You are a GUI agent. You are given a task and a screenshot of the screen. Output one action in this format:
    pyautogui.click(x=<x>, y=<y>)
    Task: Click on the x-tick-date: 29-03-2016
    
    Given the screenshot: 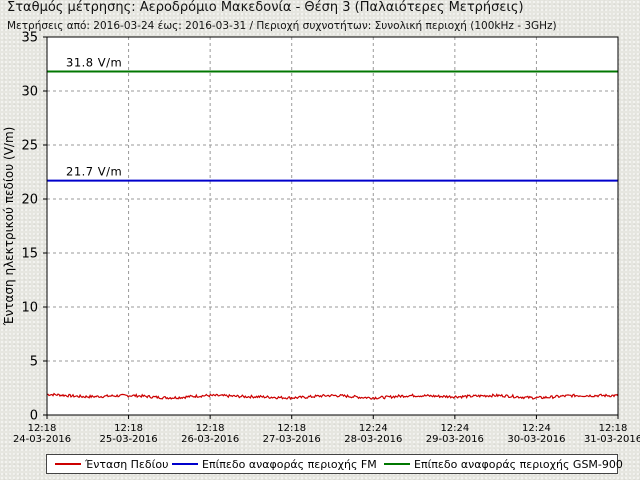 What is the action you would take?
    pyautogui.click(x=455, y=439)
    